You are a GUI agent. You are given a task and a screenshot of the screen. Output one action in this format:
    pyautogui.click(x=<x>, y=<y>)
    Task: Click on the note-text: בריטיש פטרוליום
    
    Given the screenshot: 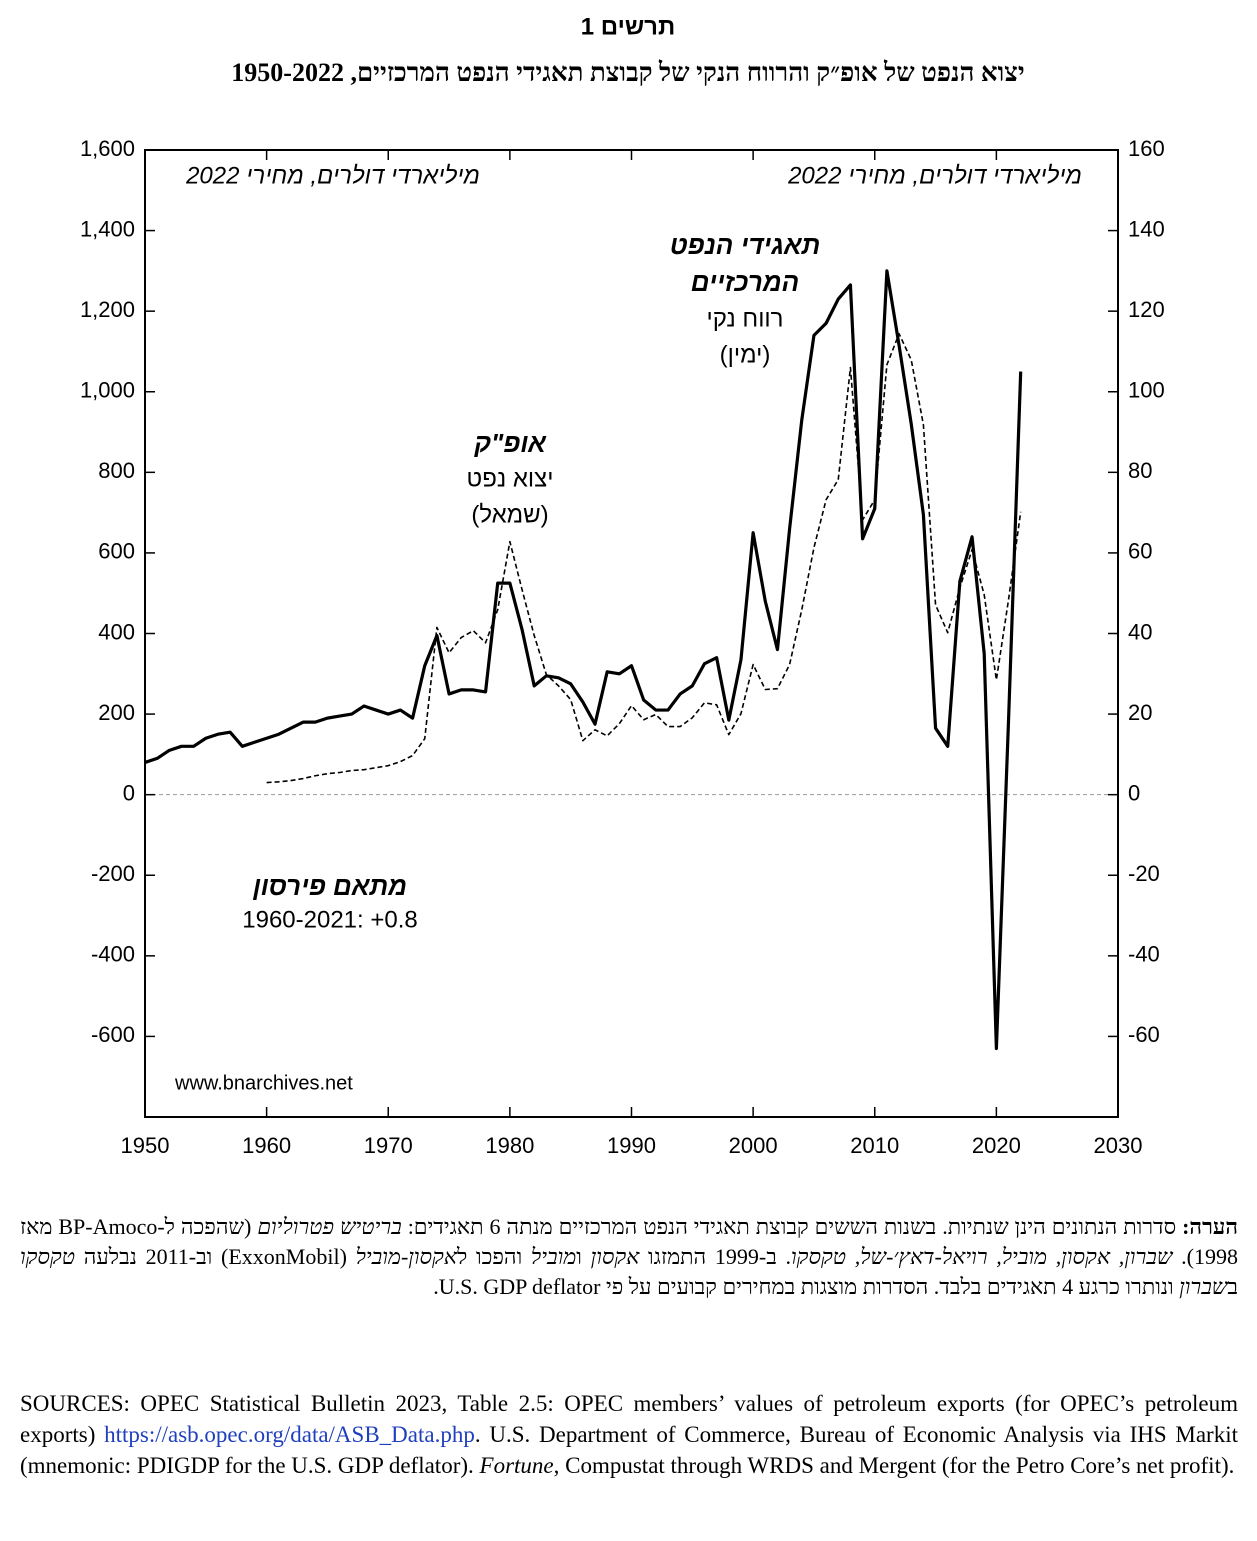 What is the action you would take?
    pyautogui.click(x=329, y=1226)
    